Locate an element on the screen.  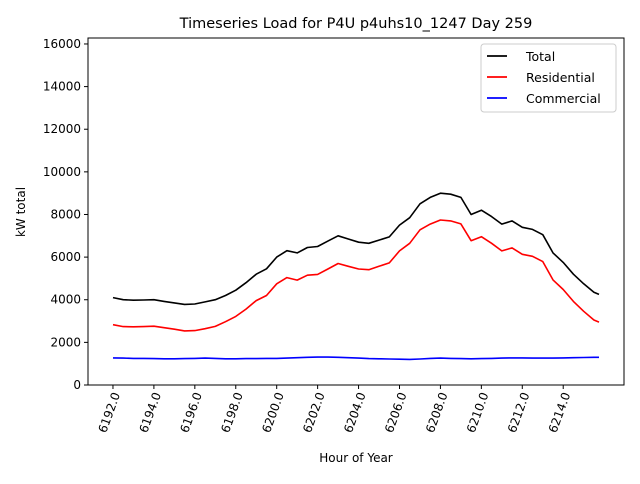
x-tick-label: 6198.0 is located at coordinates (232, 412).